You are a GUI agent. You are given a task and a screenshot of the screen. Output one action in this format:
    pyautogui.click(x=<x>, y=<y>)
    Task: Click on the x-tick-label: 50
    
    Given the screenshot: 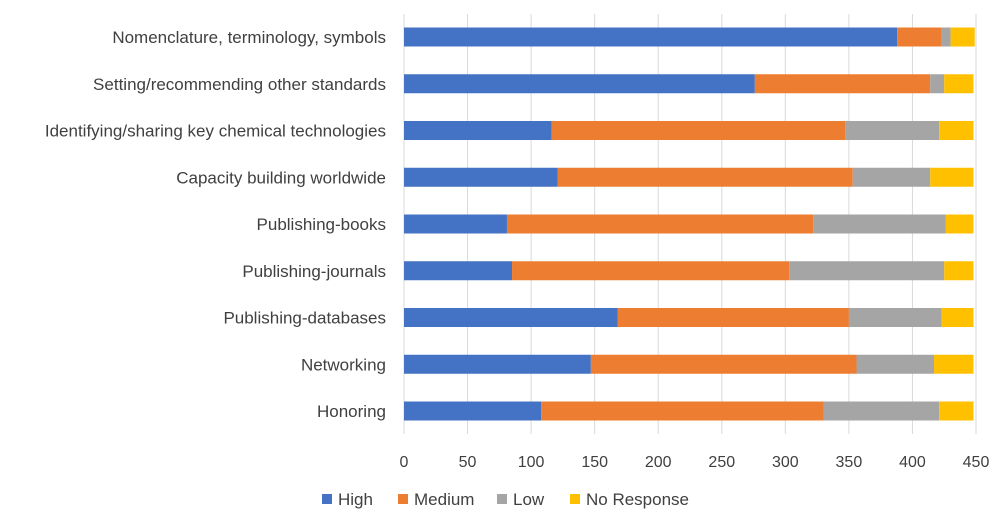 What is the action you would take?
    pyautogui.click(x=468, y=462)
    